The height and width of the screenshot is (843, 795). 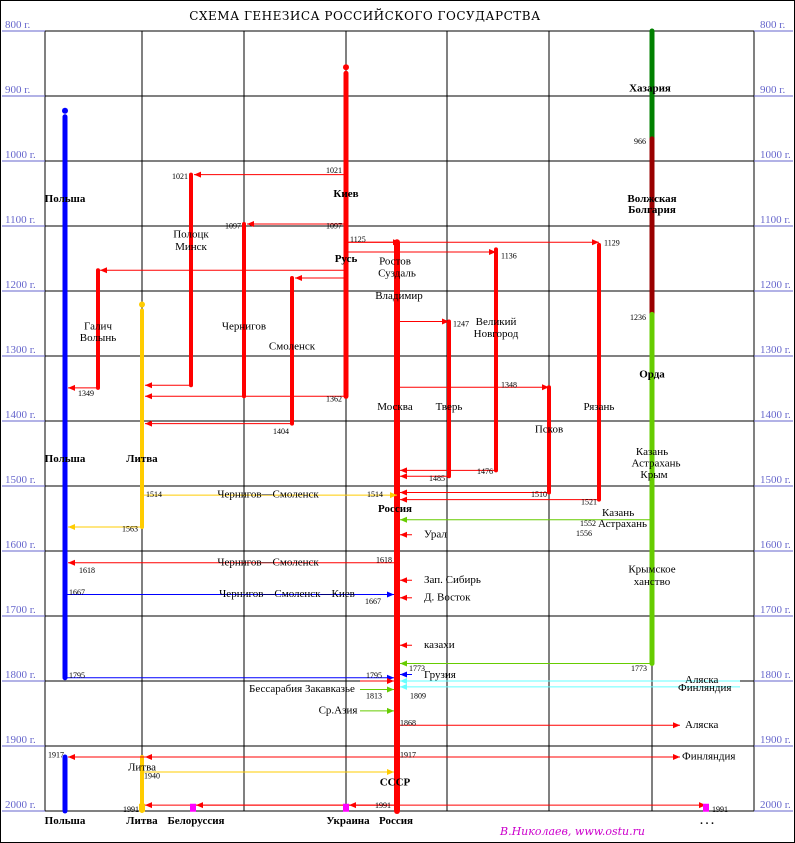 What do you see at coordinates (244, 326) in the screenshot?
I see `state-label: Чернигов` at bounding box center [244, 326].